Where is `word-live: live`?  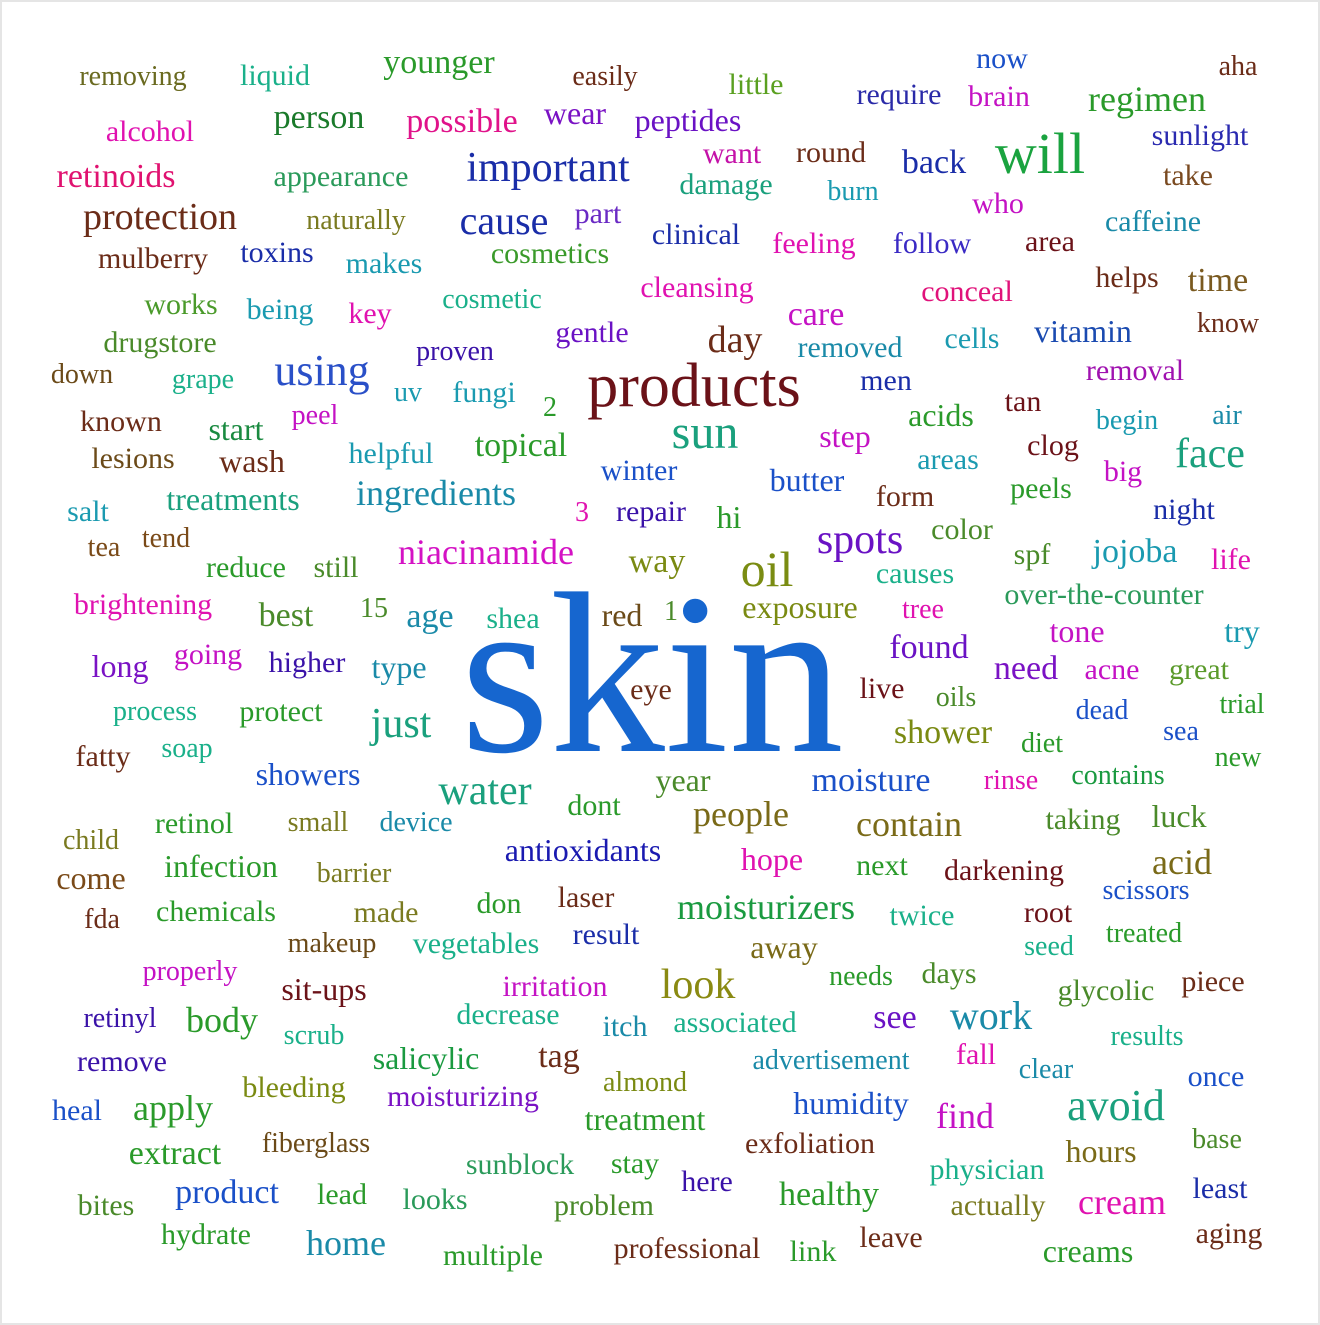
word-live: live is located at coordinates (882, 688).